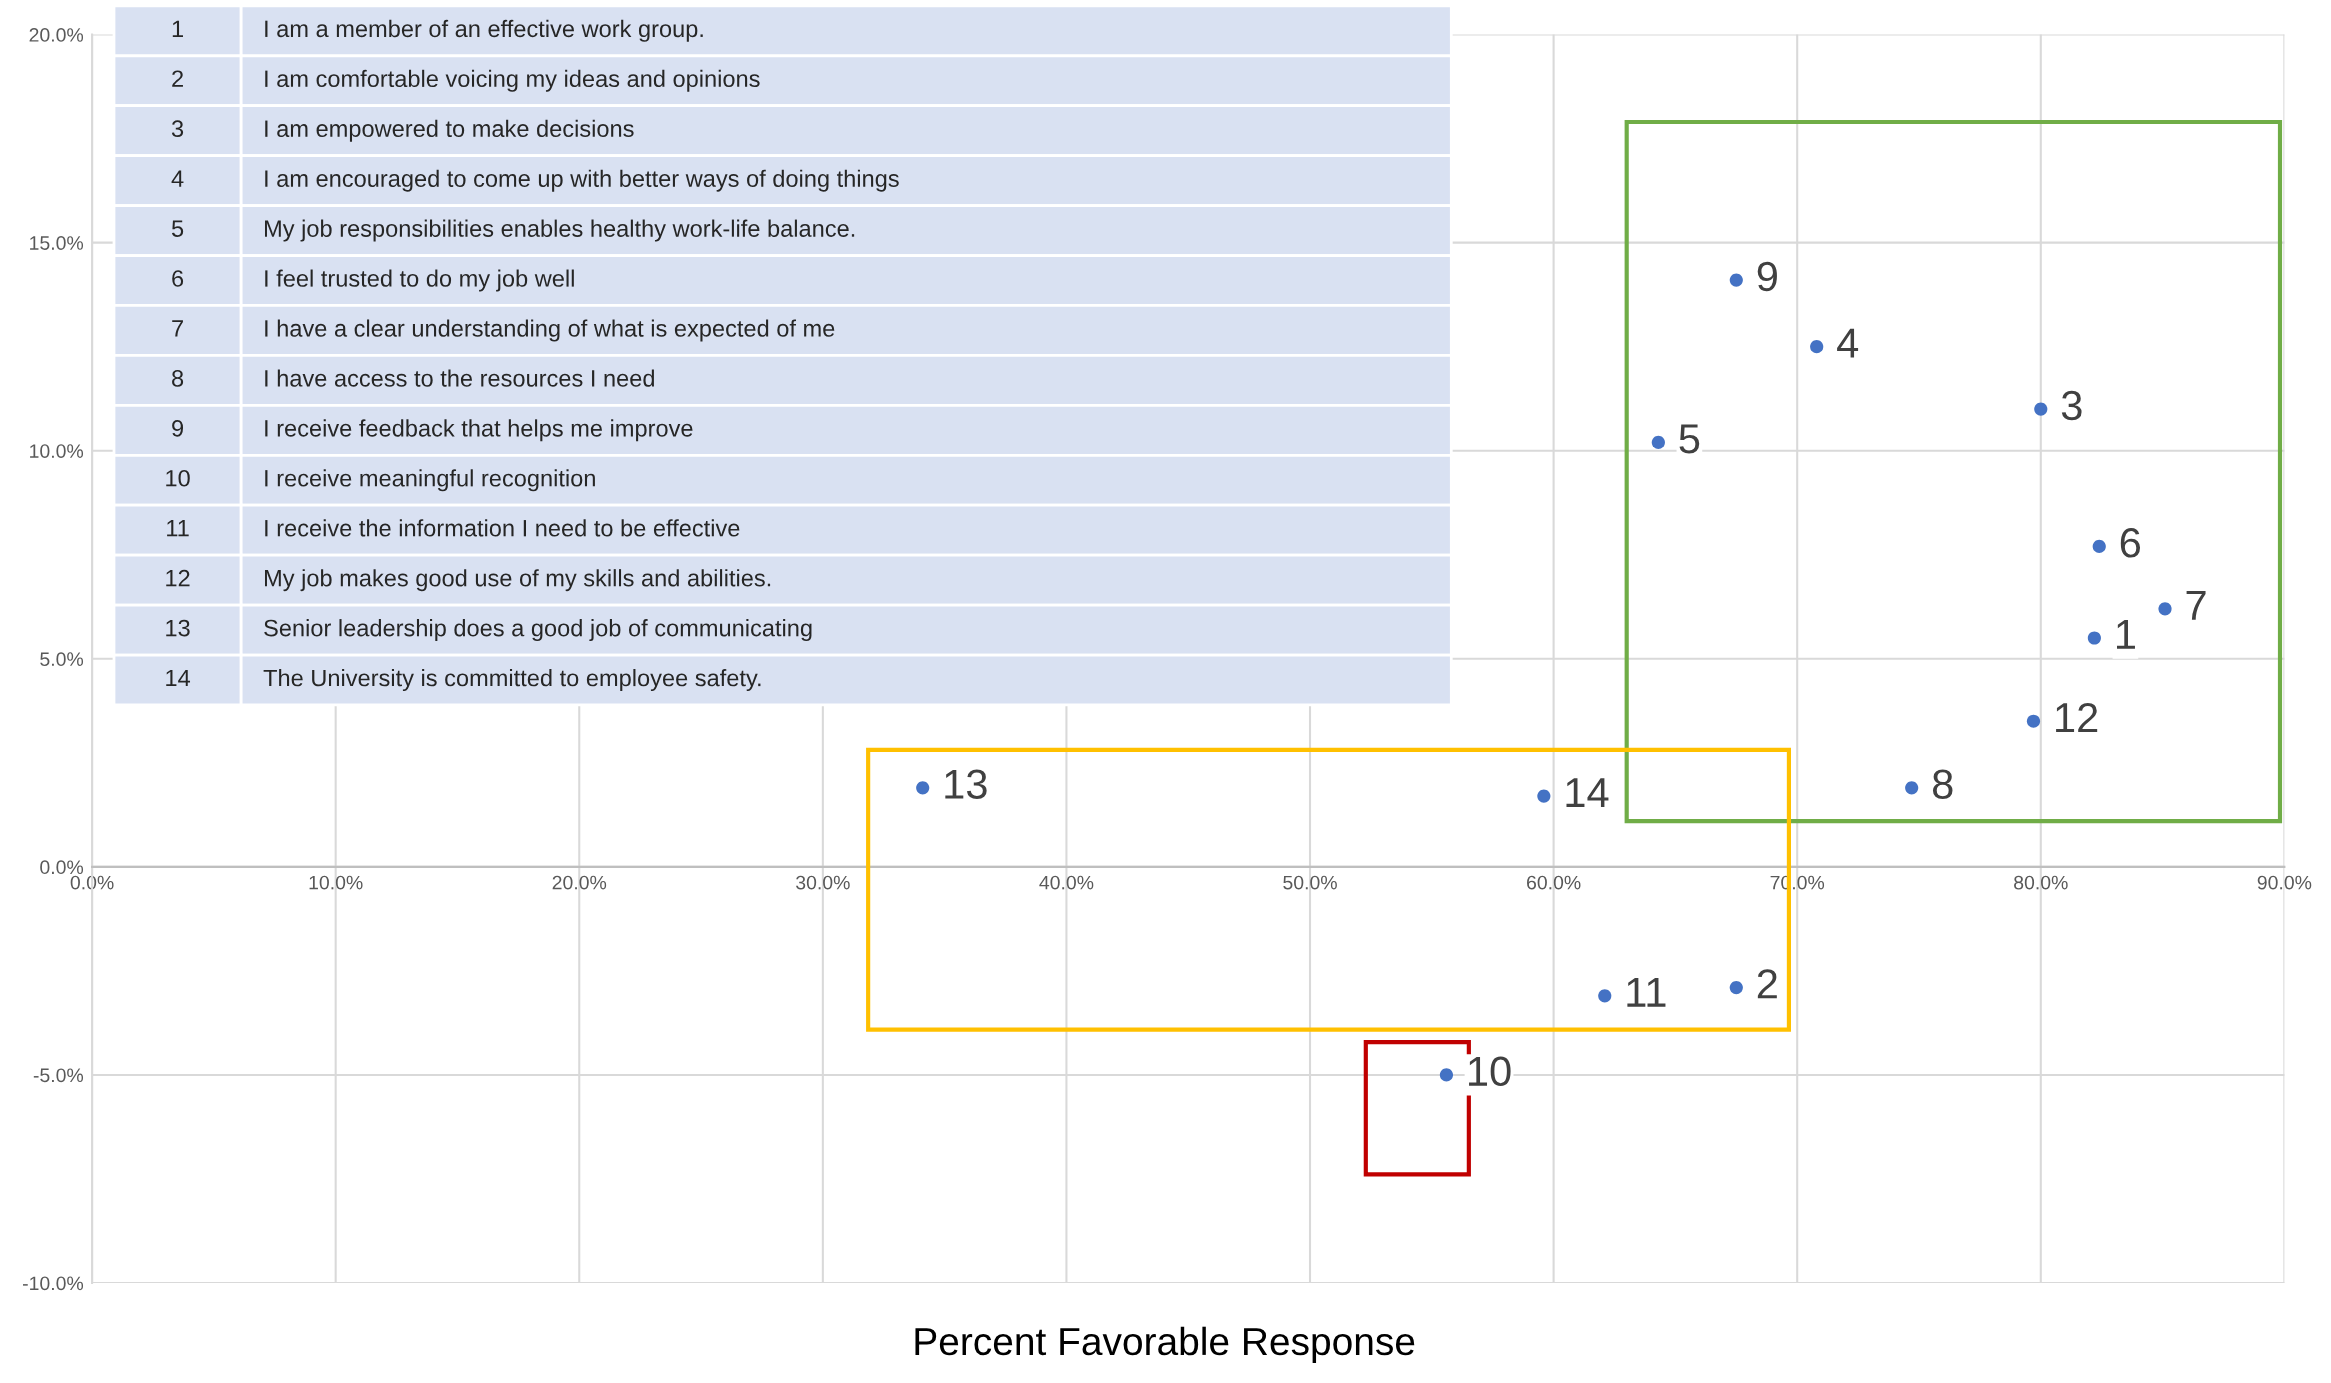  I want to click on text: 9 I receive feedback that helps me improve, so click(432, 430).